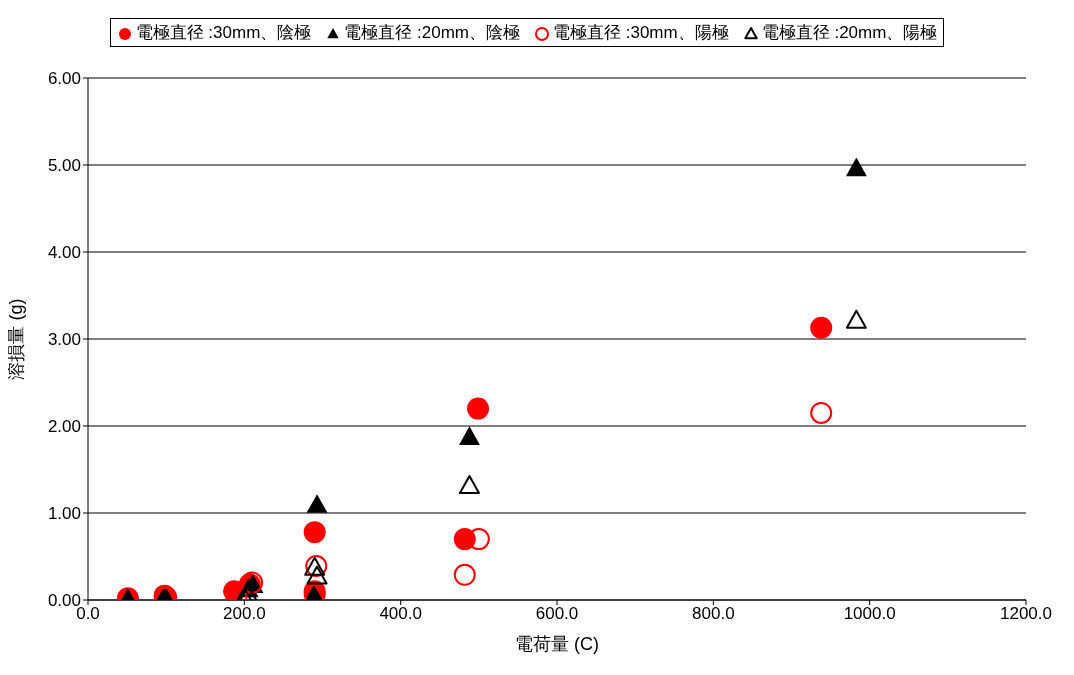 This screenshot has height=675, width=1074. I want to click on y-tick-label: 2.00, so click(64, 427).